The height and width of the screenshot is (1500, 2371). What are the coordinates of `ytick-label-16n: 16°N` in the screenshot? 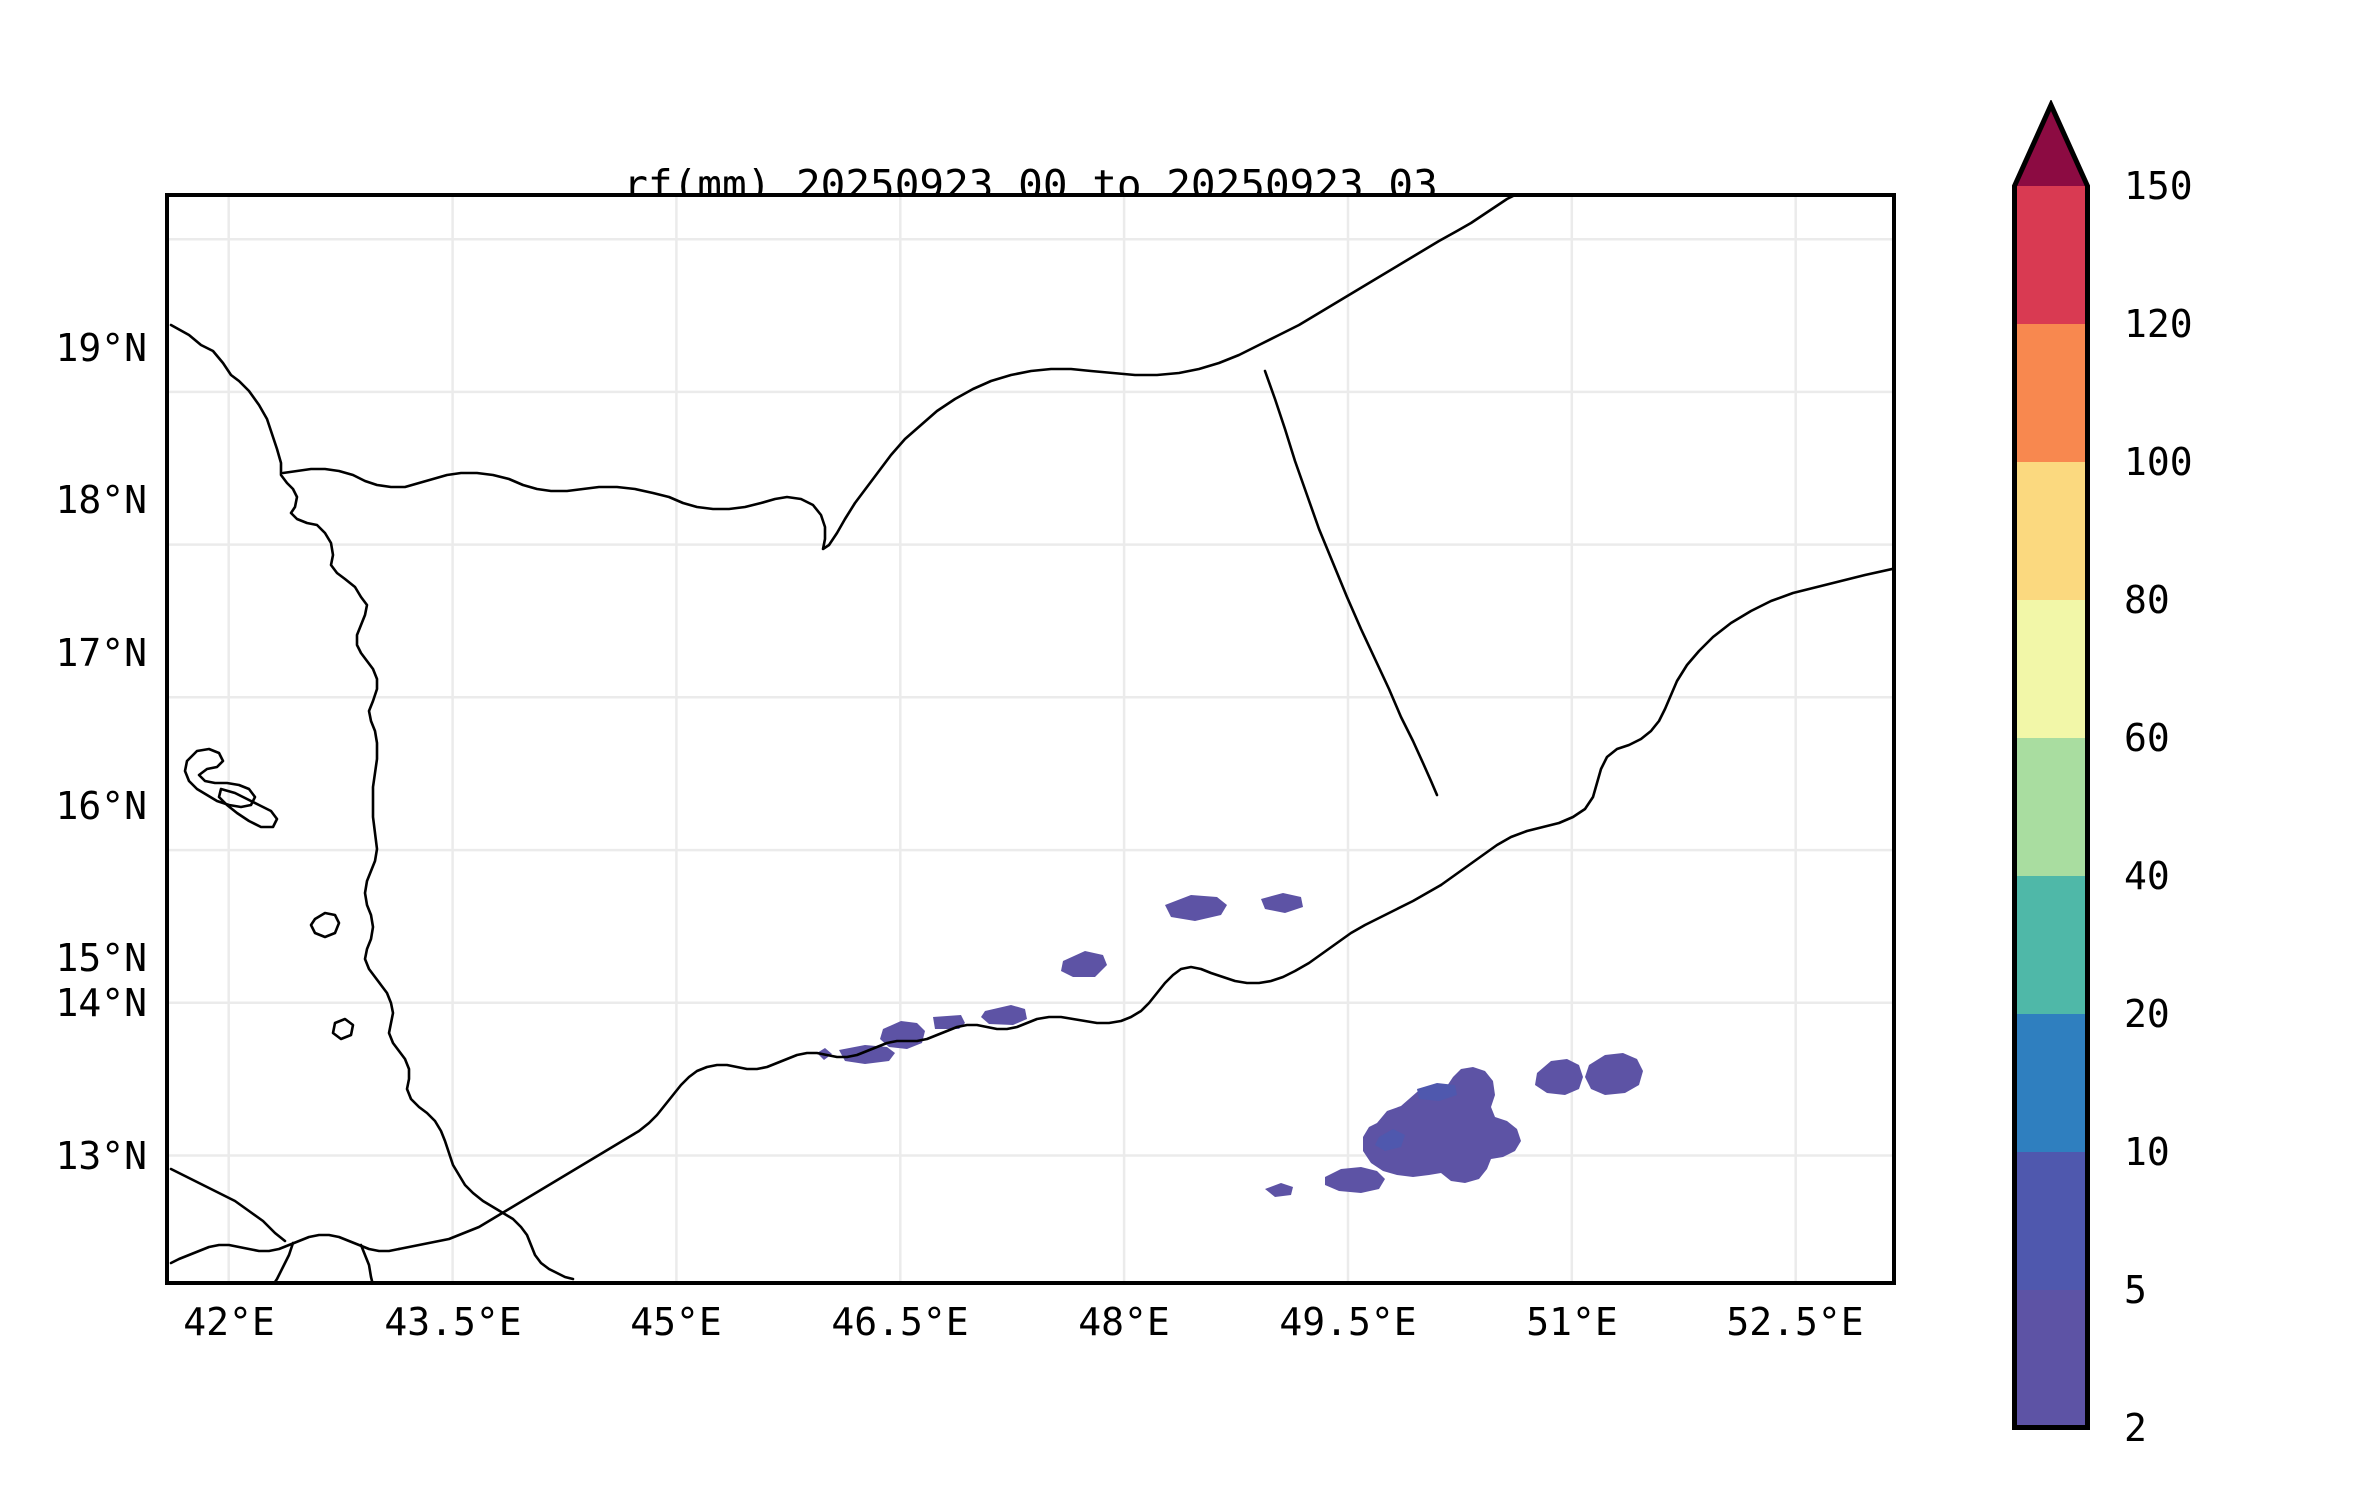 It's located at (101, 806).